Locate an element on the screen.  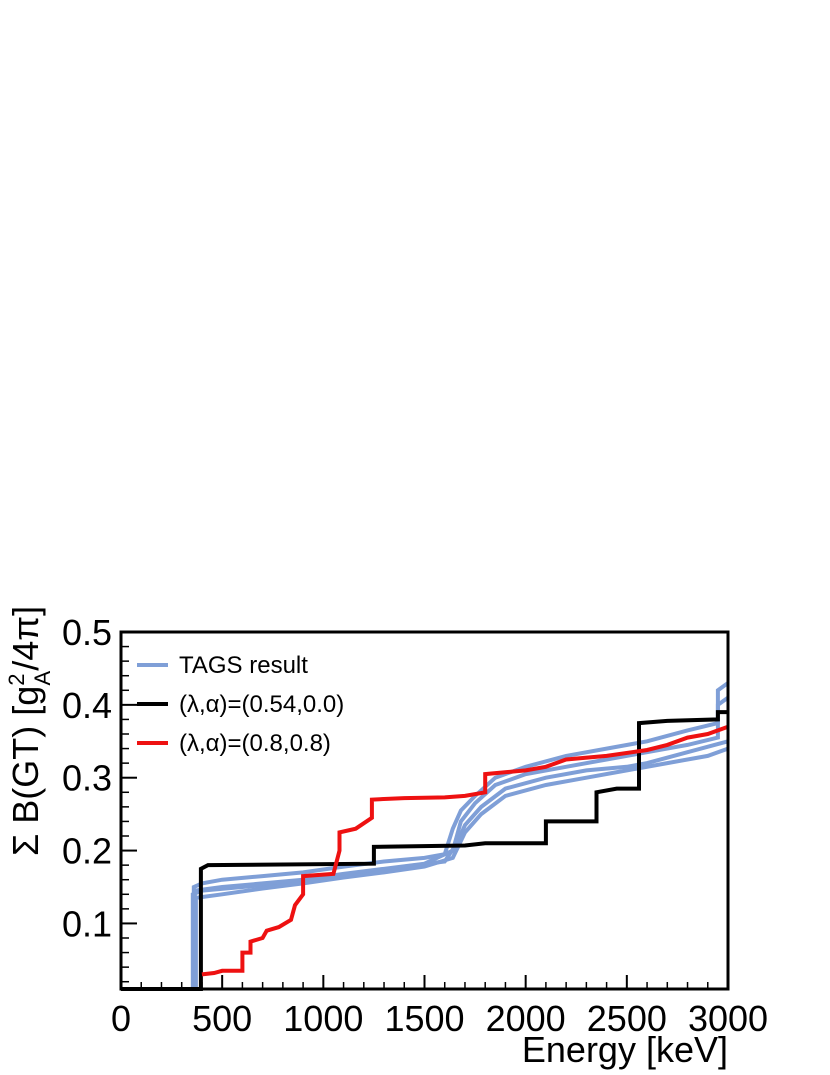
legend-label-4: (λ,α)=(0.54,0.0) is located at coordinates (261, 704).